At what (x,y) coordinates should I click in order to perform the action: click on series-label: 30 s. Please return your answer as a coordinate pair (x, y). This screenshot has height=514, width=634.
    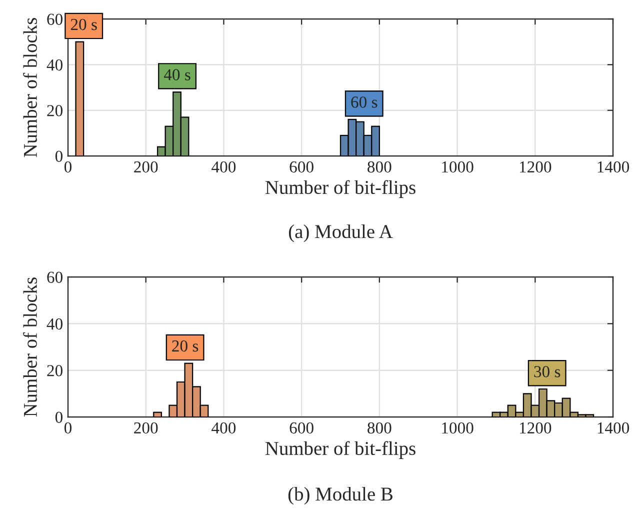
    Looking at the image, I should click on (547, 372).